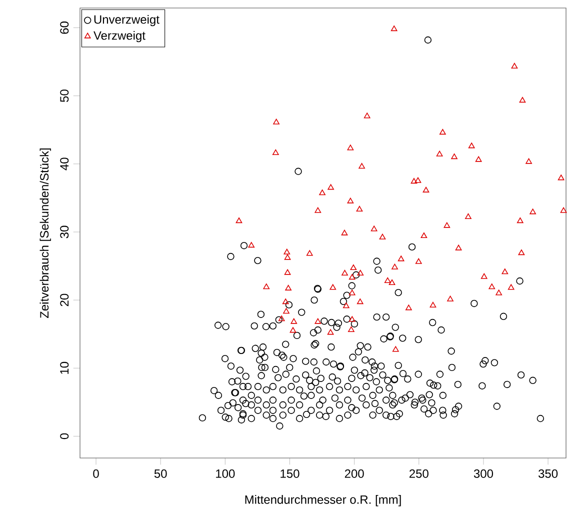  Describe the element at coordinates (64, 28) in the screenshot. I see `y-tick-label: 60` at that location.